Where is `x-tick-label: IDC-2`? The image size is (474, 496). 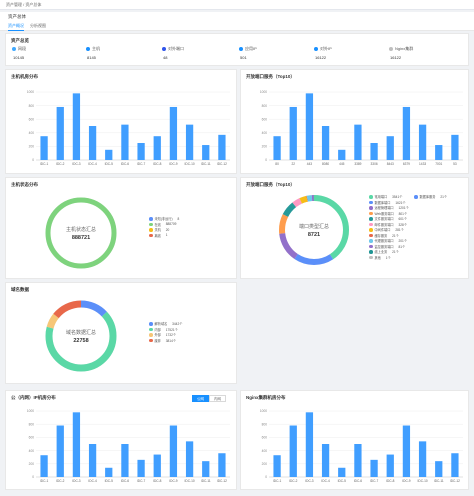 x-tick-label: IDC-2 is located at coordinates (60, 481).